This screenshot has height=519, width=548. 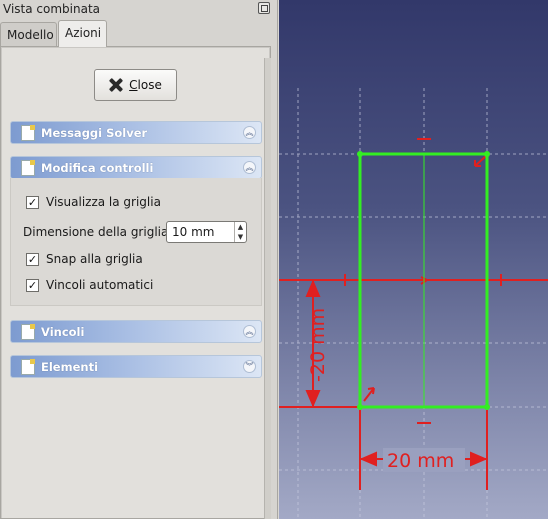 What do you see at coordinates (100, 285) in the screenshot?
I see `auto-constraints-label: Vincoli automatici` at bounding box center [100, 285].